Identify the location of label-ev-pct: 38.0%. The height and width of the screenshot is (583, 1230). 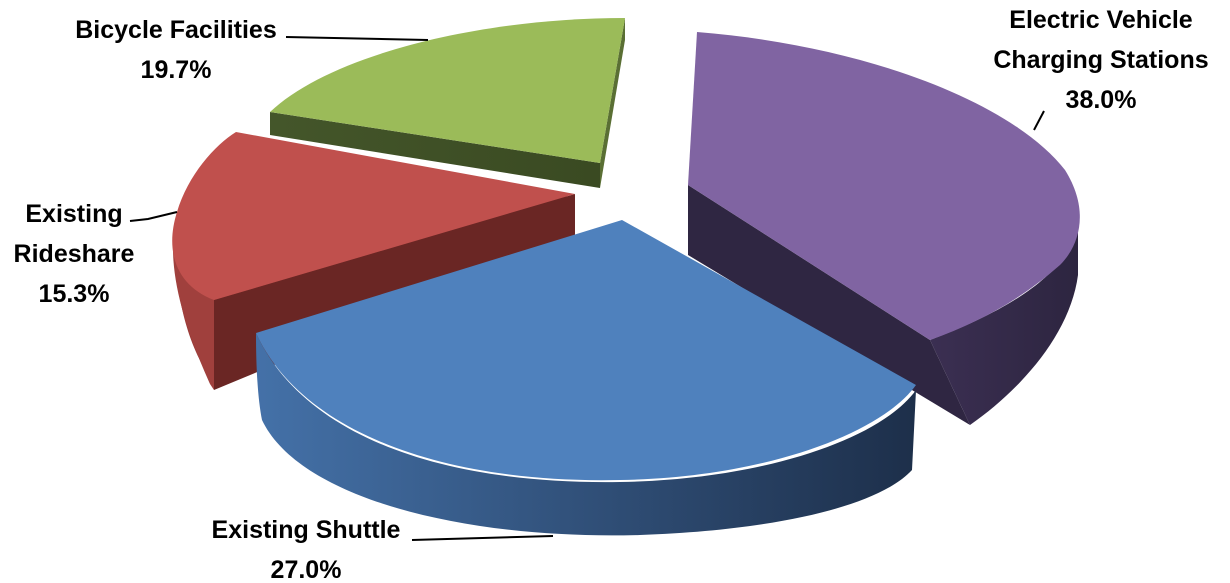
(1101, 100).